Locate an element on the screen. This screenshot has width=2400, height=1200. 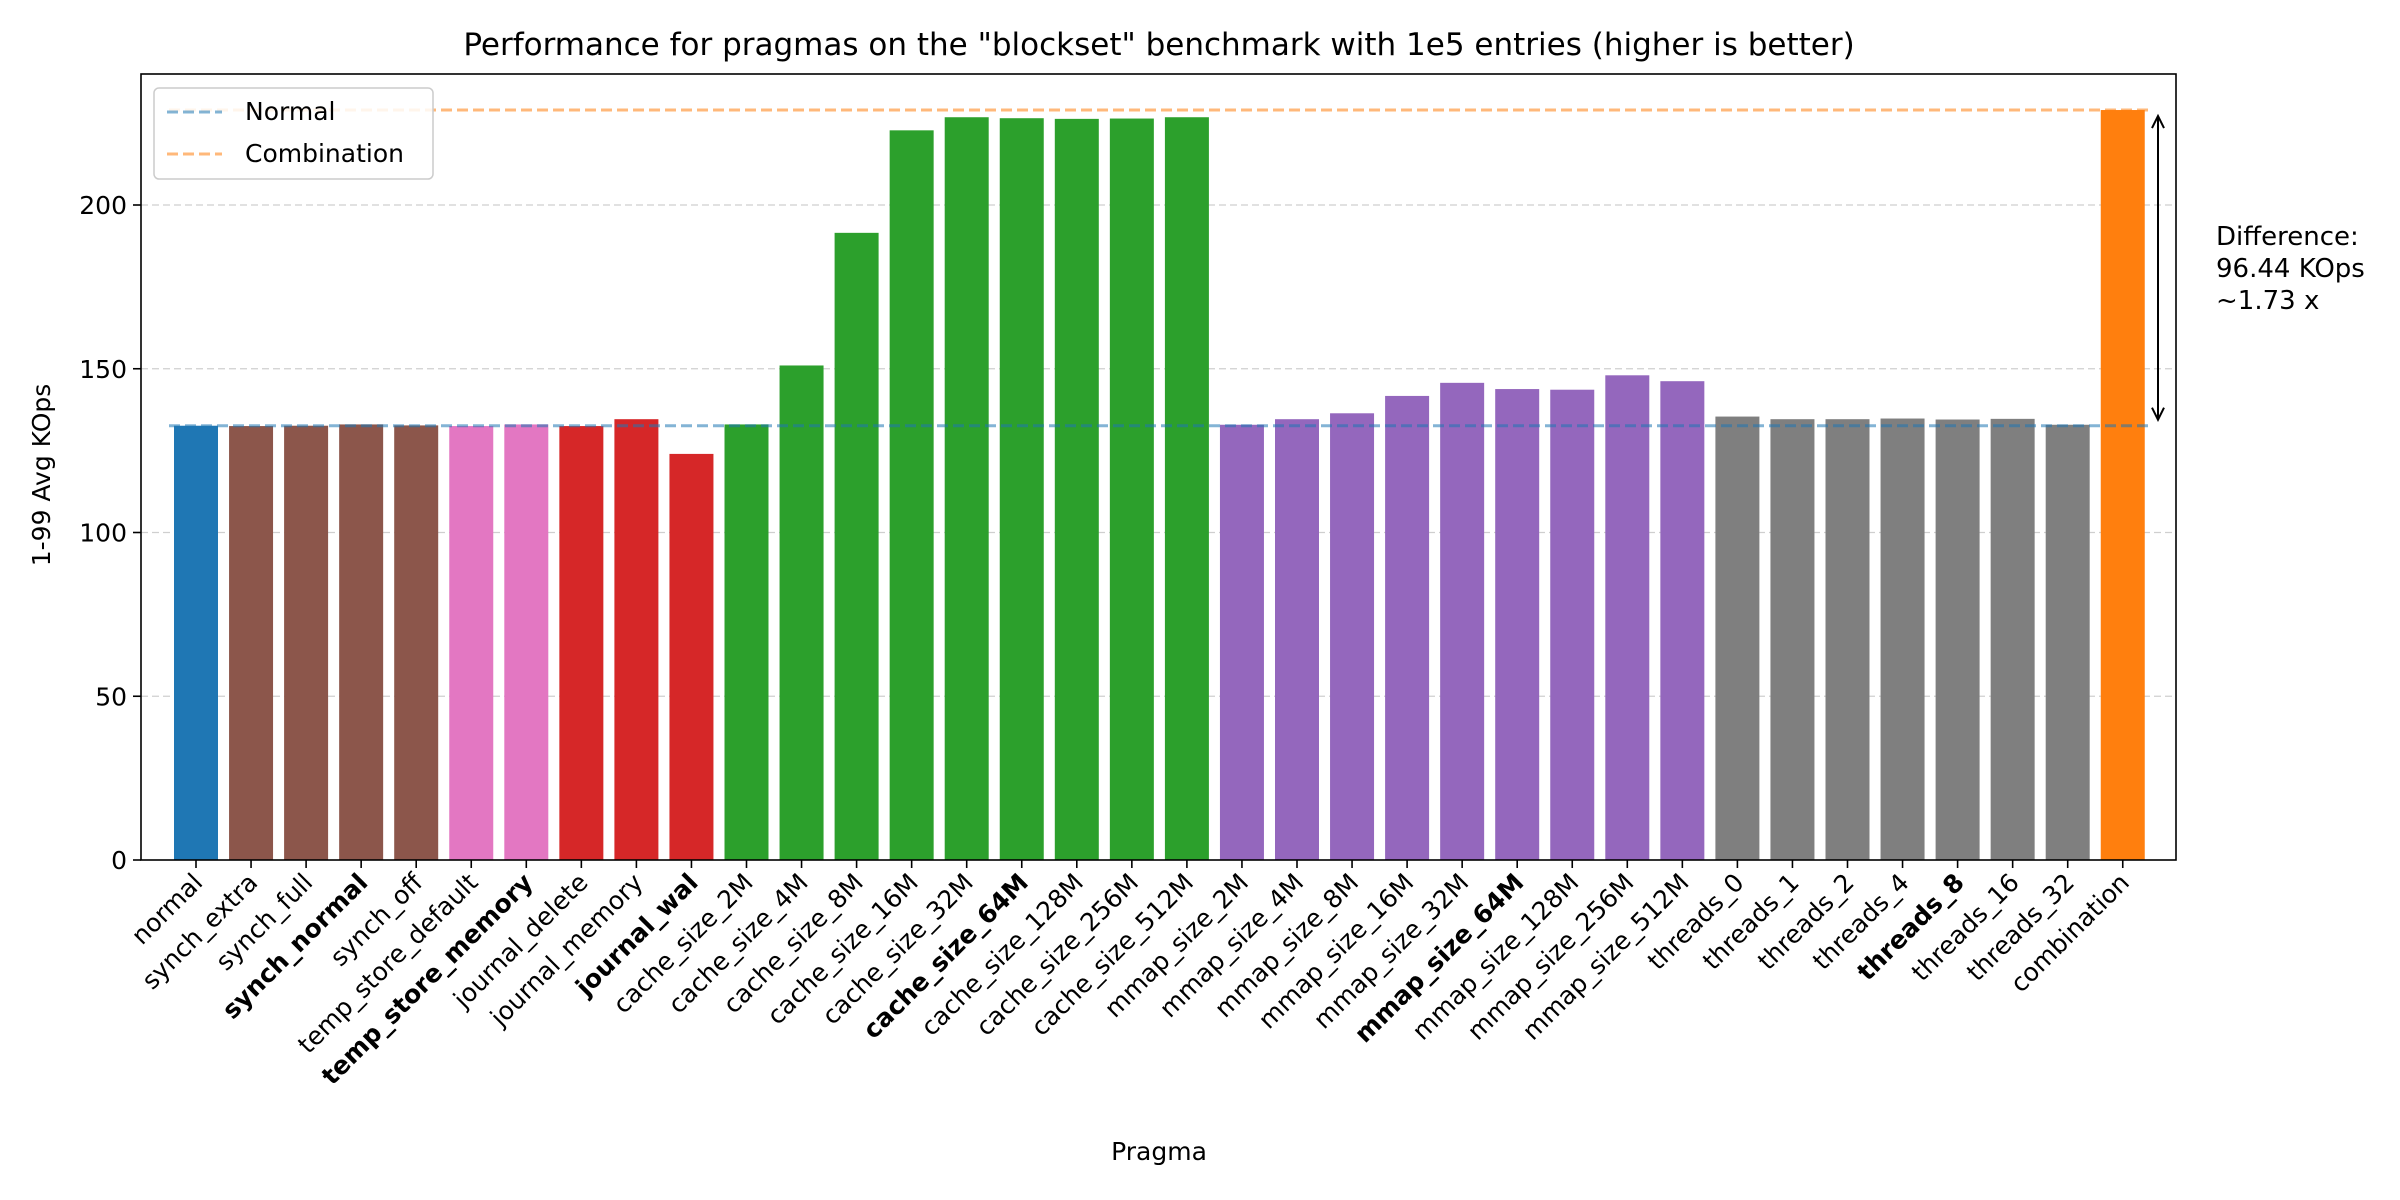
bar-normal is located at coordinates (196, 642).